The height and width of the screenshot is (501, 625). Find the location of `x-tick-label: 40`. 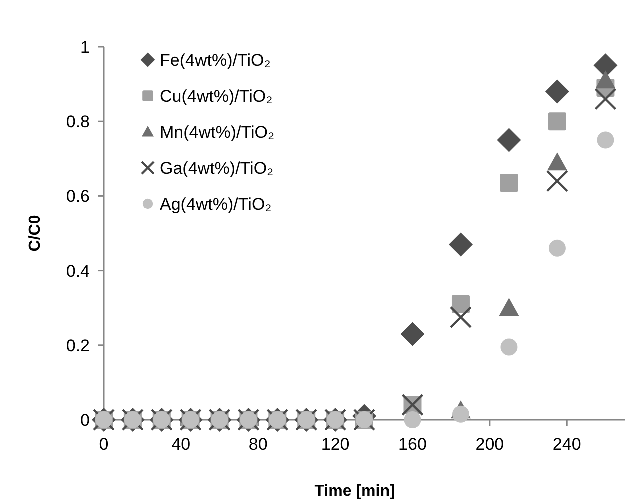

x-tick-label: 40 is located at coordinates (181, 444).